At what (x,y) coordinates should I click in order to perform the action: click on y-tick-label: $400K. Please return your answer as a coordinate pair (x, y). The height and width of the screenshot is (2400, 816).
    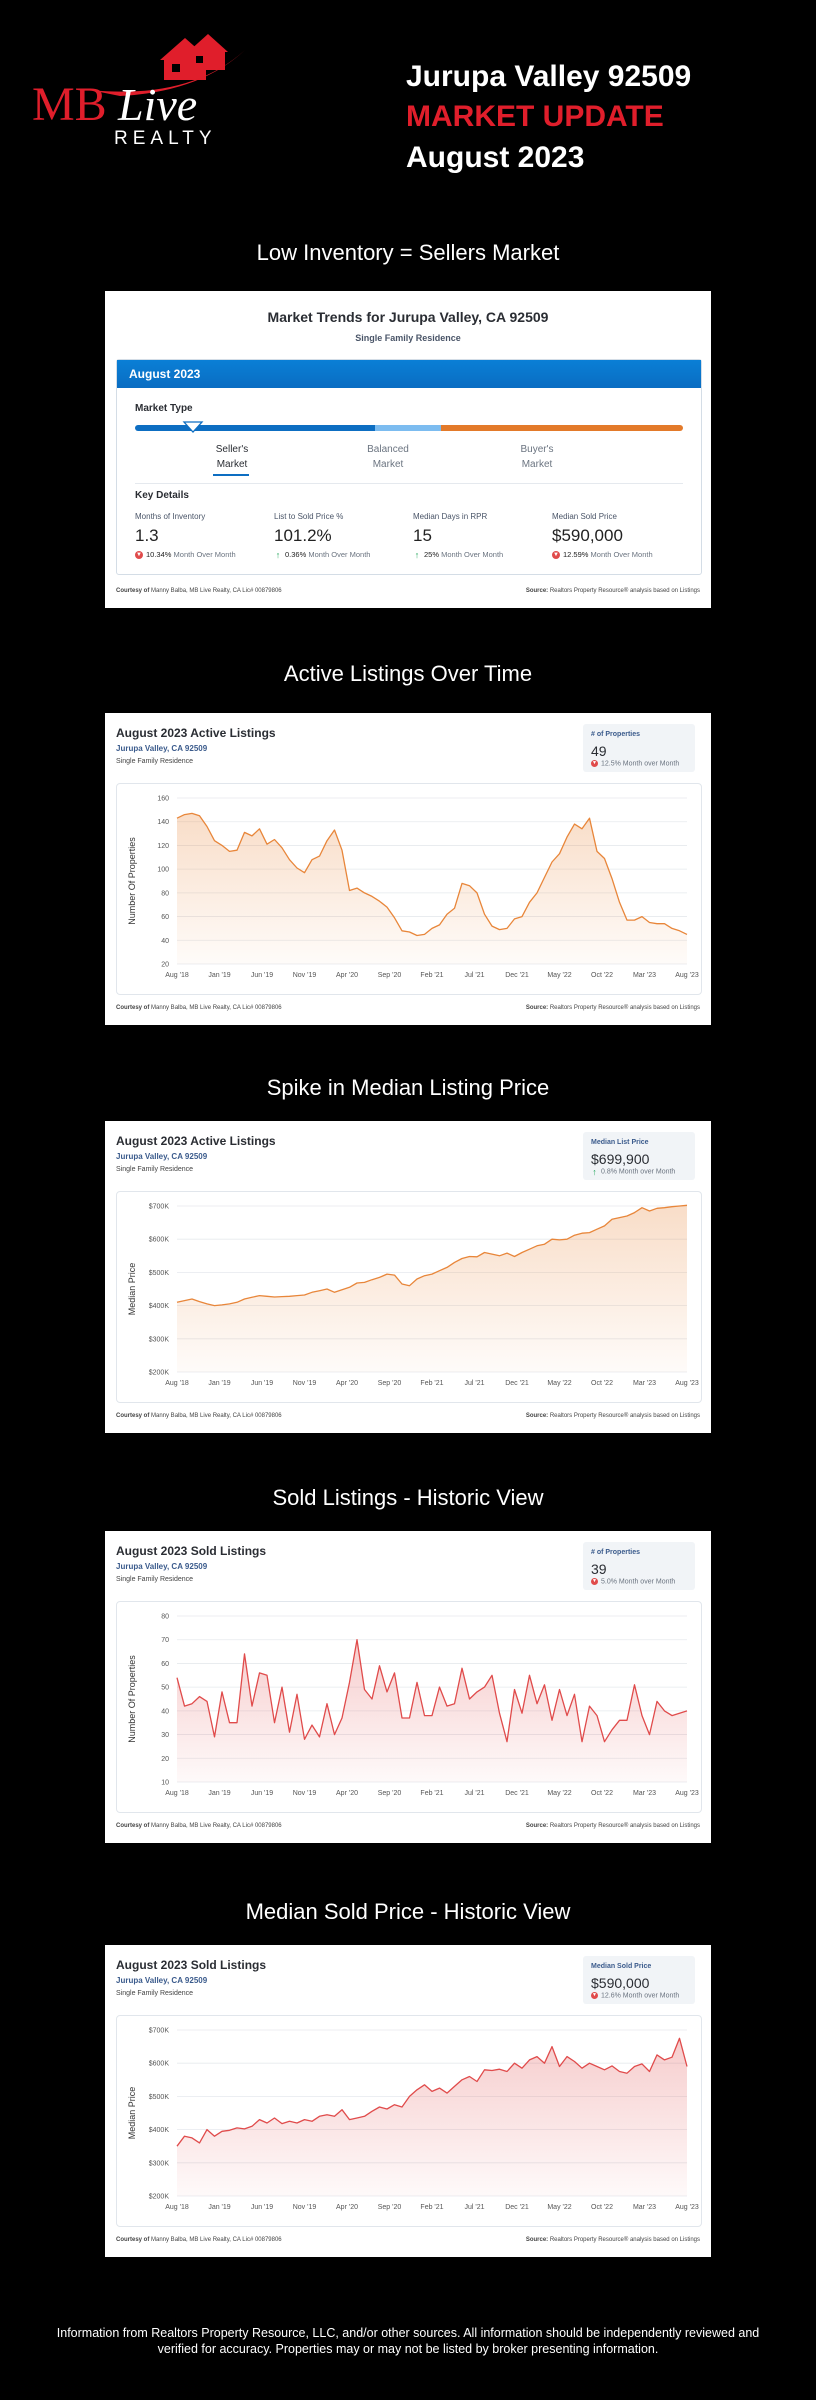
    Looking at the image, I should click on (159, 2130).